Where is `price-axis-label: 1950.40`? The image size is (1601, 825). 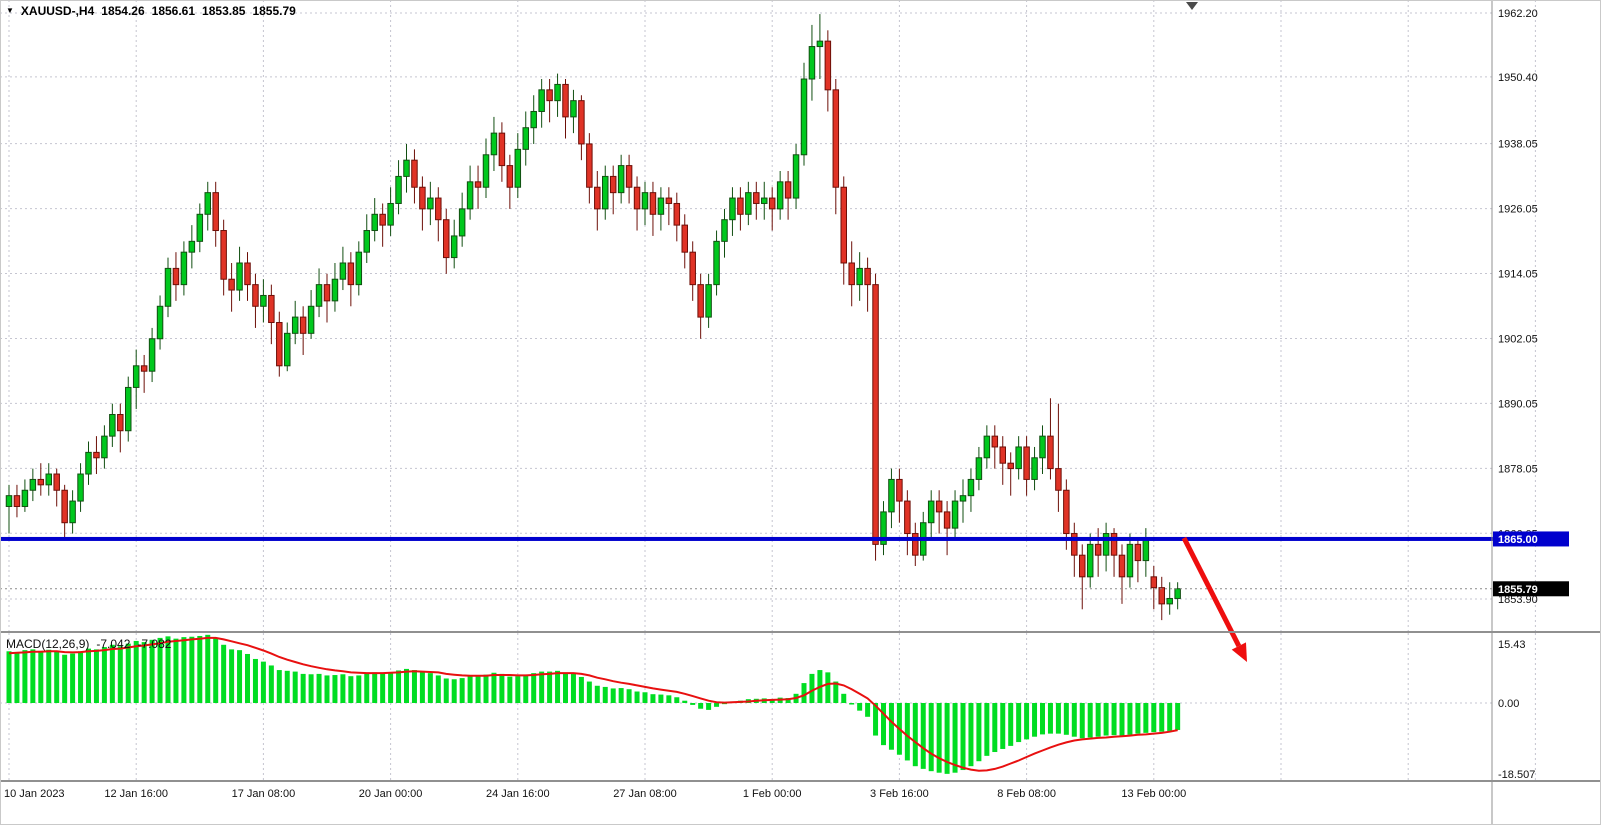 price-axis-label: 1950.40 is located at coordinates (1518, 78).